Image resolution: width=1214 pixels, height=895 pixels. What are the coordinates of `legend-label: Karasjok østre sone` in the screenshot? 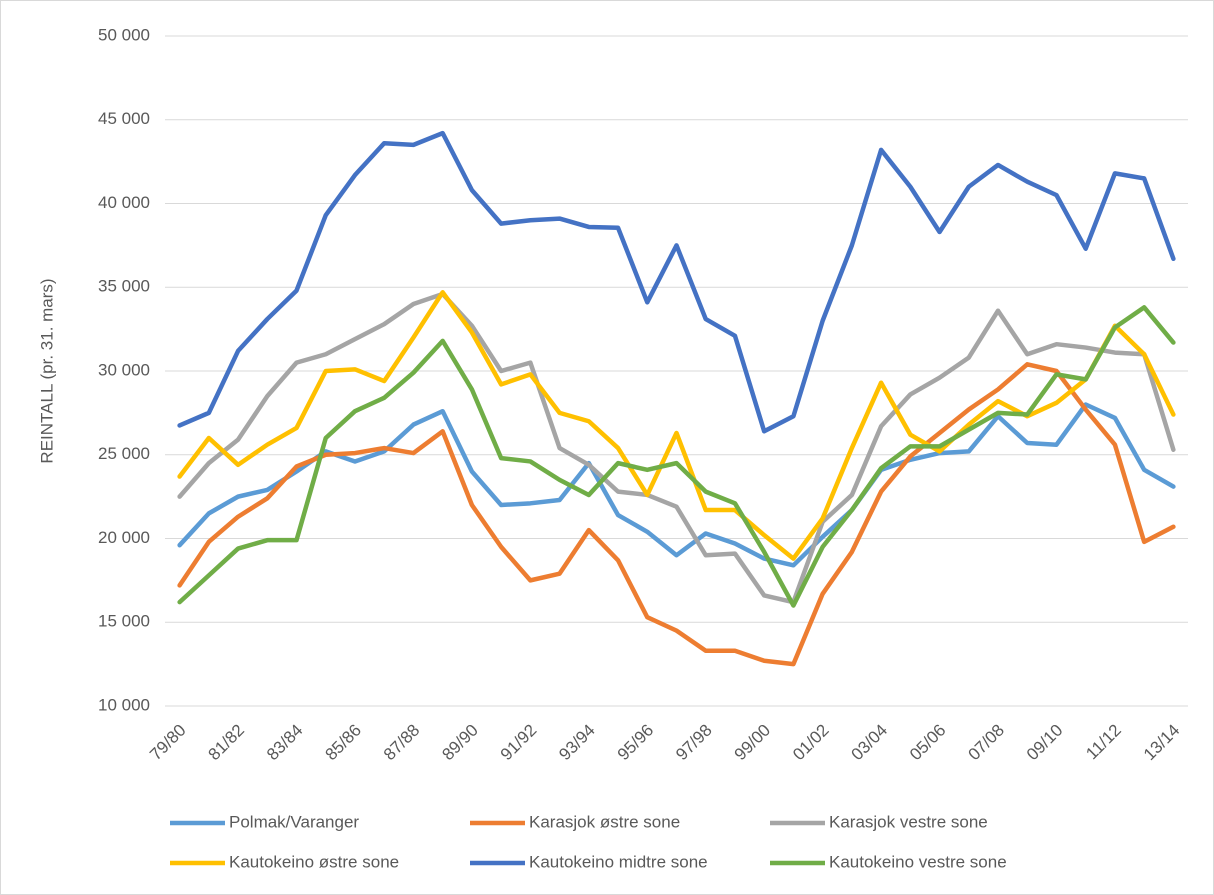 It's located at (604, 821).